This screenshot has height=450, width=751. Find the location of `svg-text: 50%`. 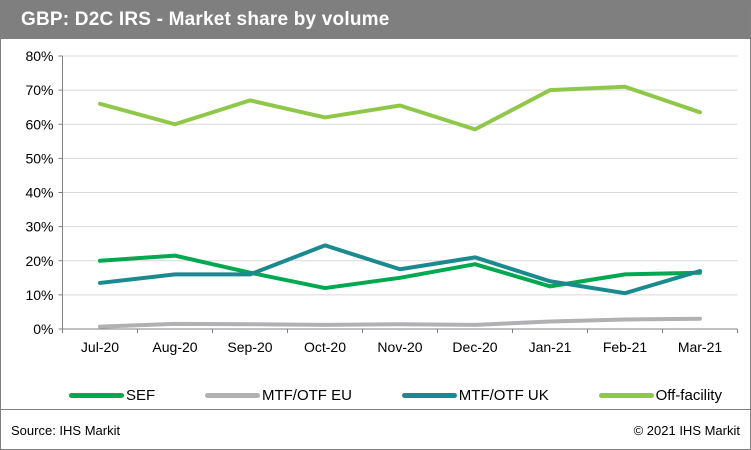

svg-text: 50% is located at coordinates (39, 158).